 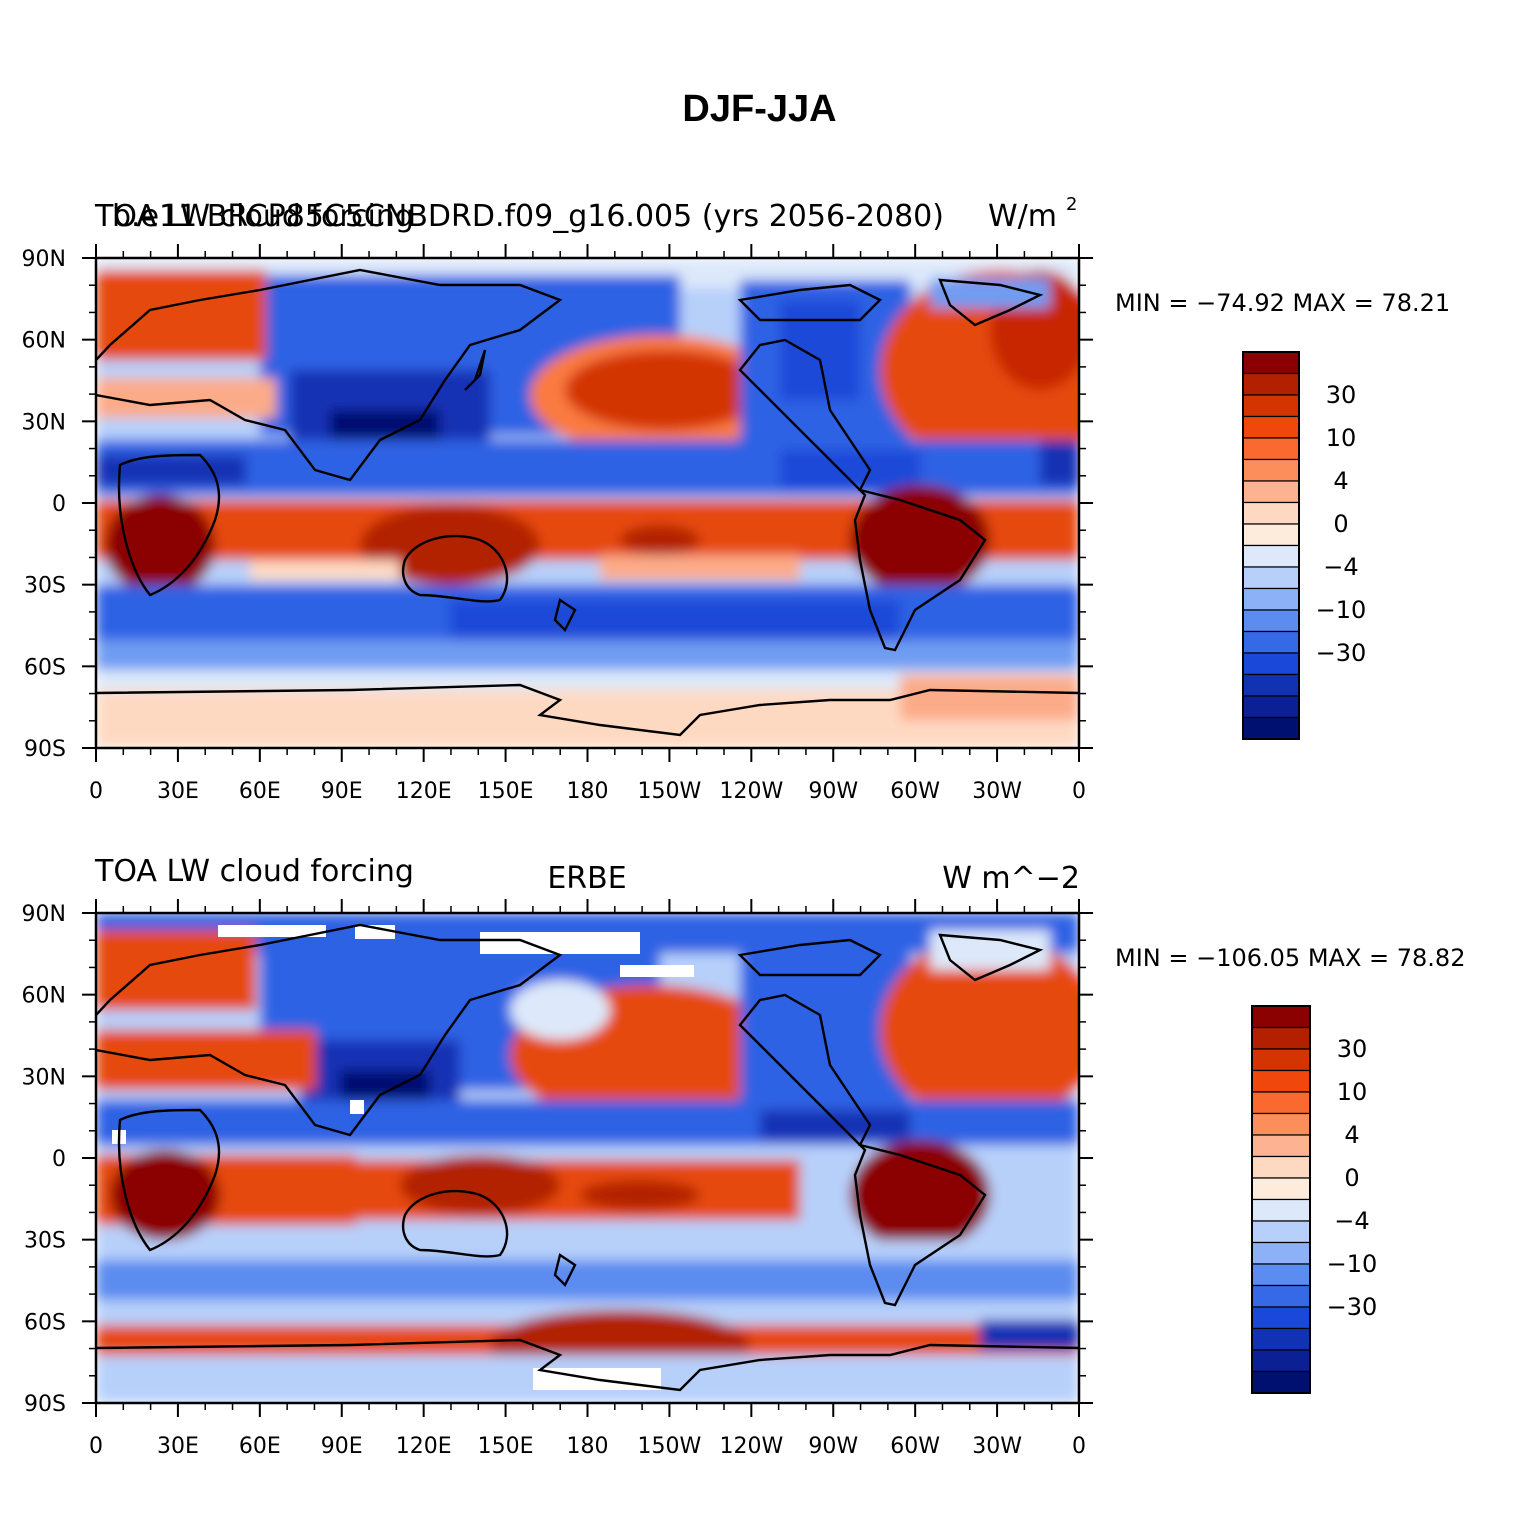 What do you see at coordinates (1340, 524) in the screenshot?
I see `panel-top-colorbar-label: 0` at bounding box center [1340, 524].